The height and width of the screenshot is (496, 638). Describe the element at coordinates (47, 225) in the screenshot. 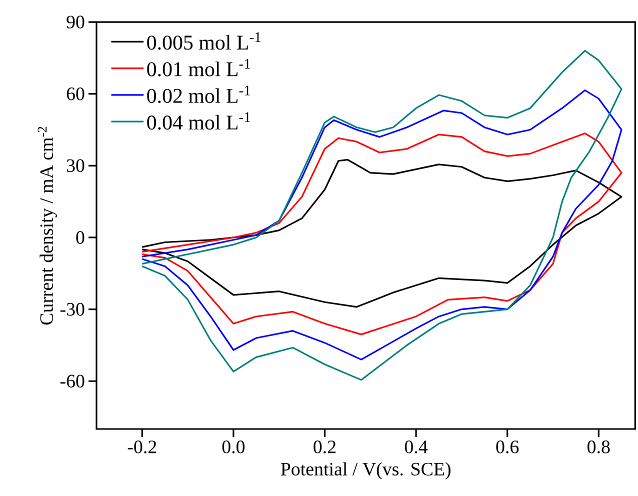

I see `y-axis-title: Current density / mA cm$^{-2}$` at that location.